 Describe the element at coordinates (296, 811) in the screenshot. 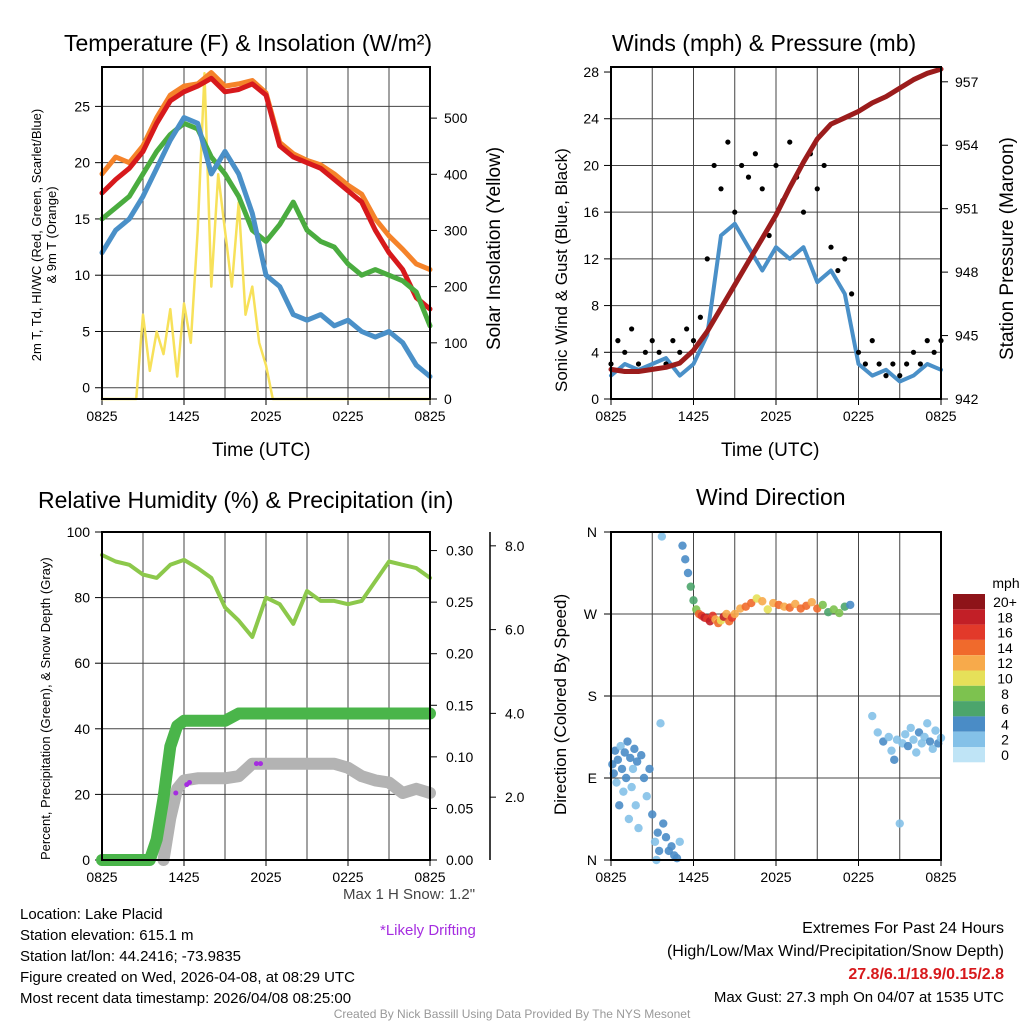

I see `snow-depth-line` at that location.